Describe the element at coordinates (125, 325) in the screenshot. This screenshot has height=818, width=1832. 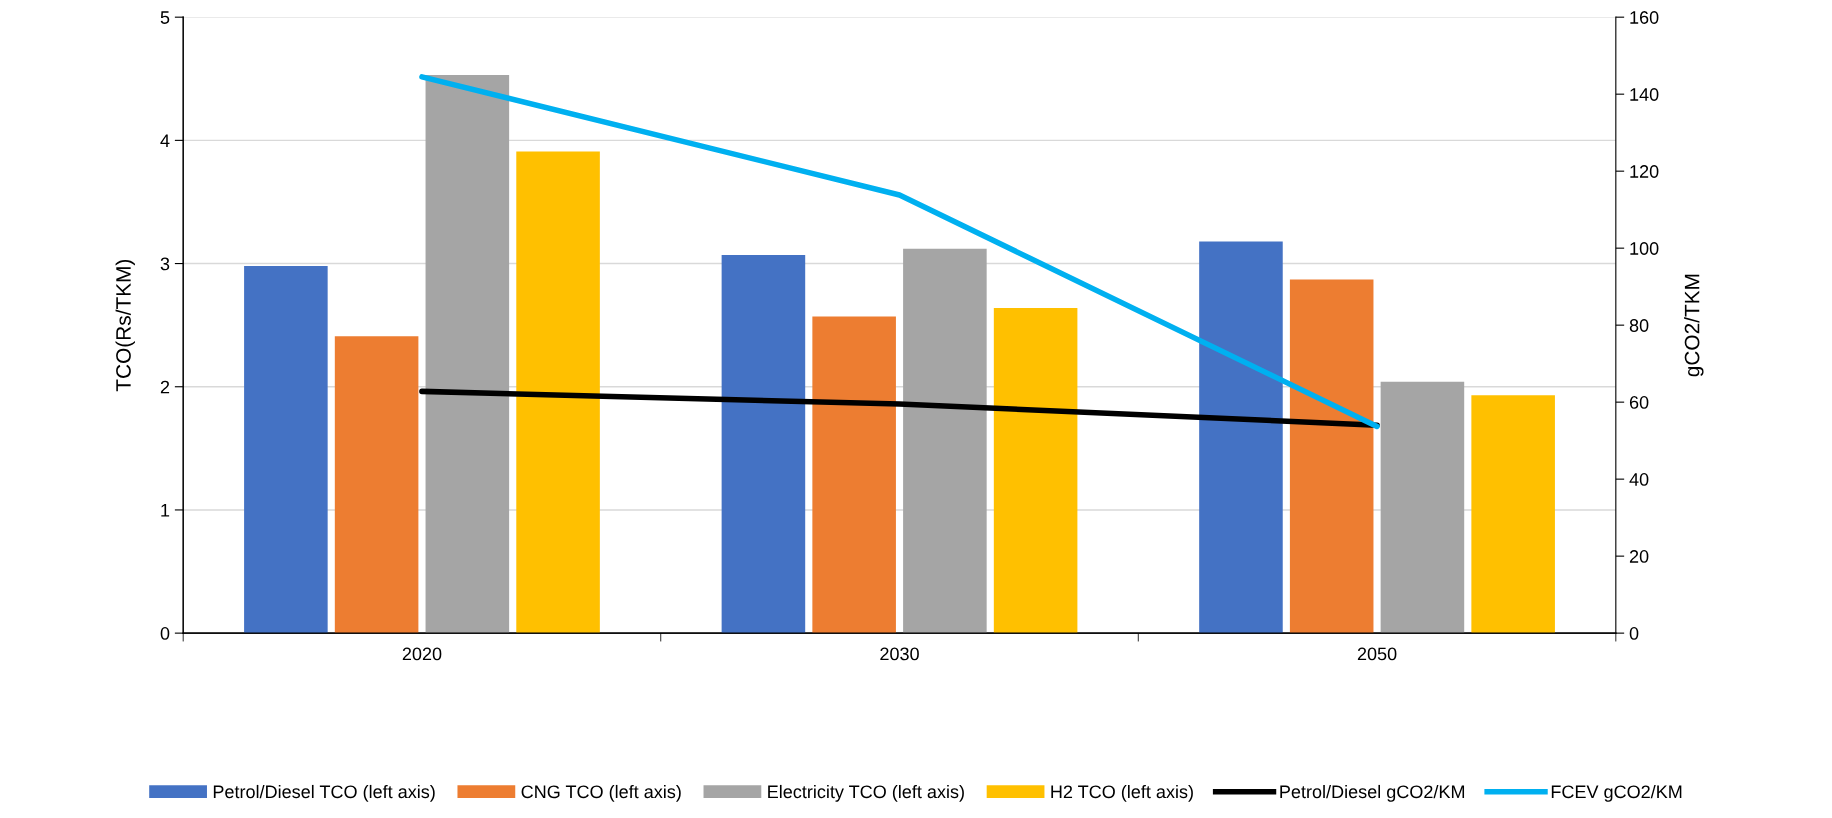
I see `y-axis-title: TCO(Rs/TKM)` at that location.